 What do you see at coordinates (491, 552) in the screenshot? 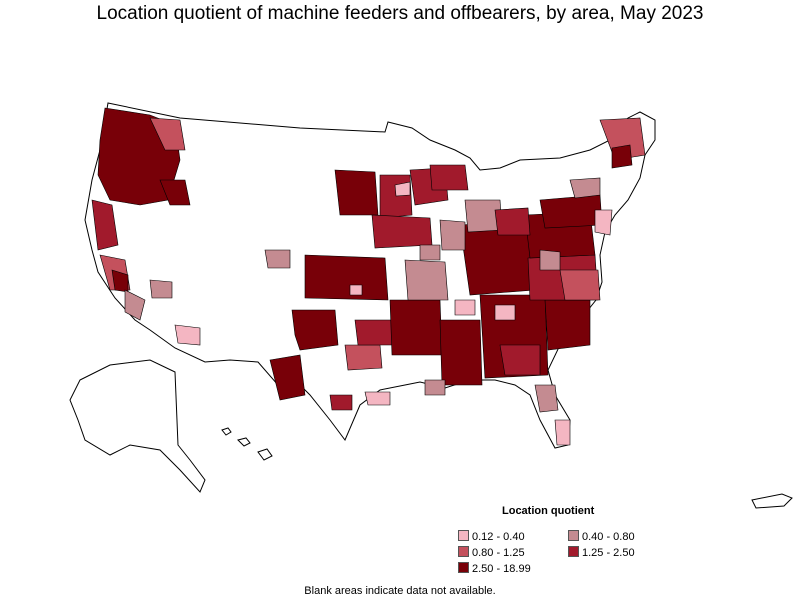
I see `legend-item-2: 0.80 - 1.25` at bounding box center [491, 552].